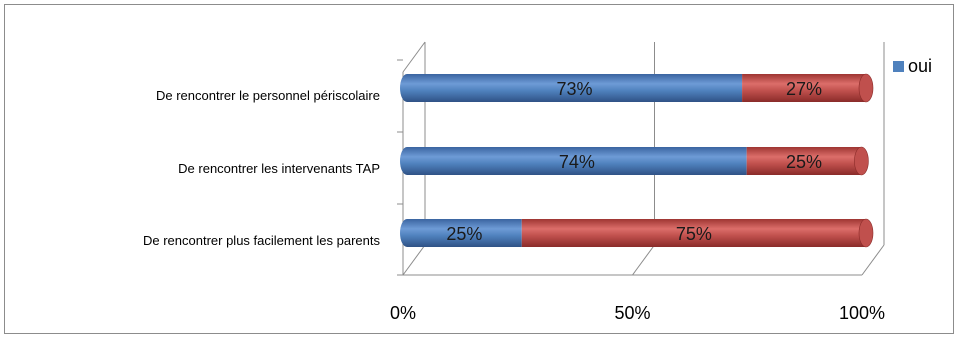  I want to click on legend: oui, so click(912, 66).